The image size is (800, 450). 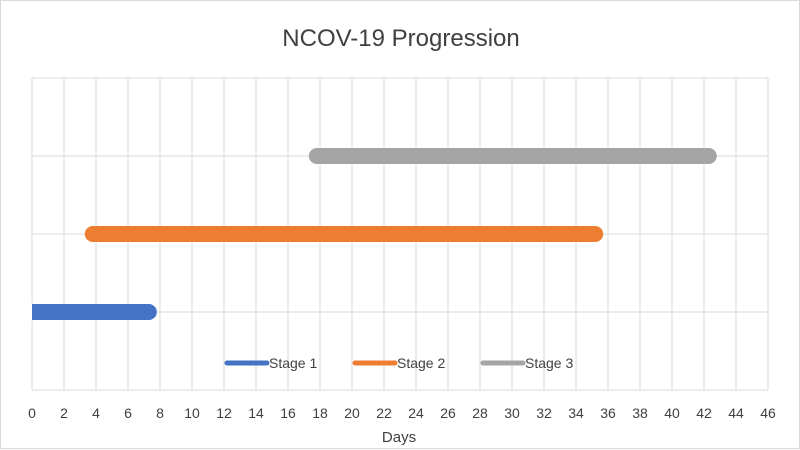 What do you see at coordinates (768, 413) in the screenshot?
I see `x-tick-label: 46` at bounding box center [768, 413].